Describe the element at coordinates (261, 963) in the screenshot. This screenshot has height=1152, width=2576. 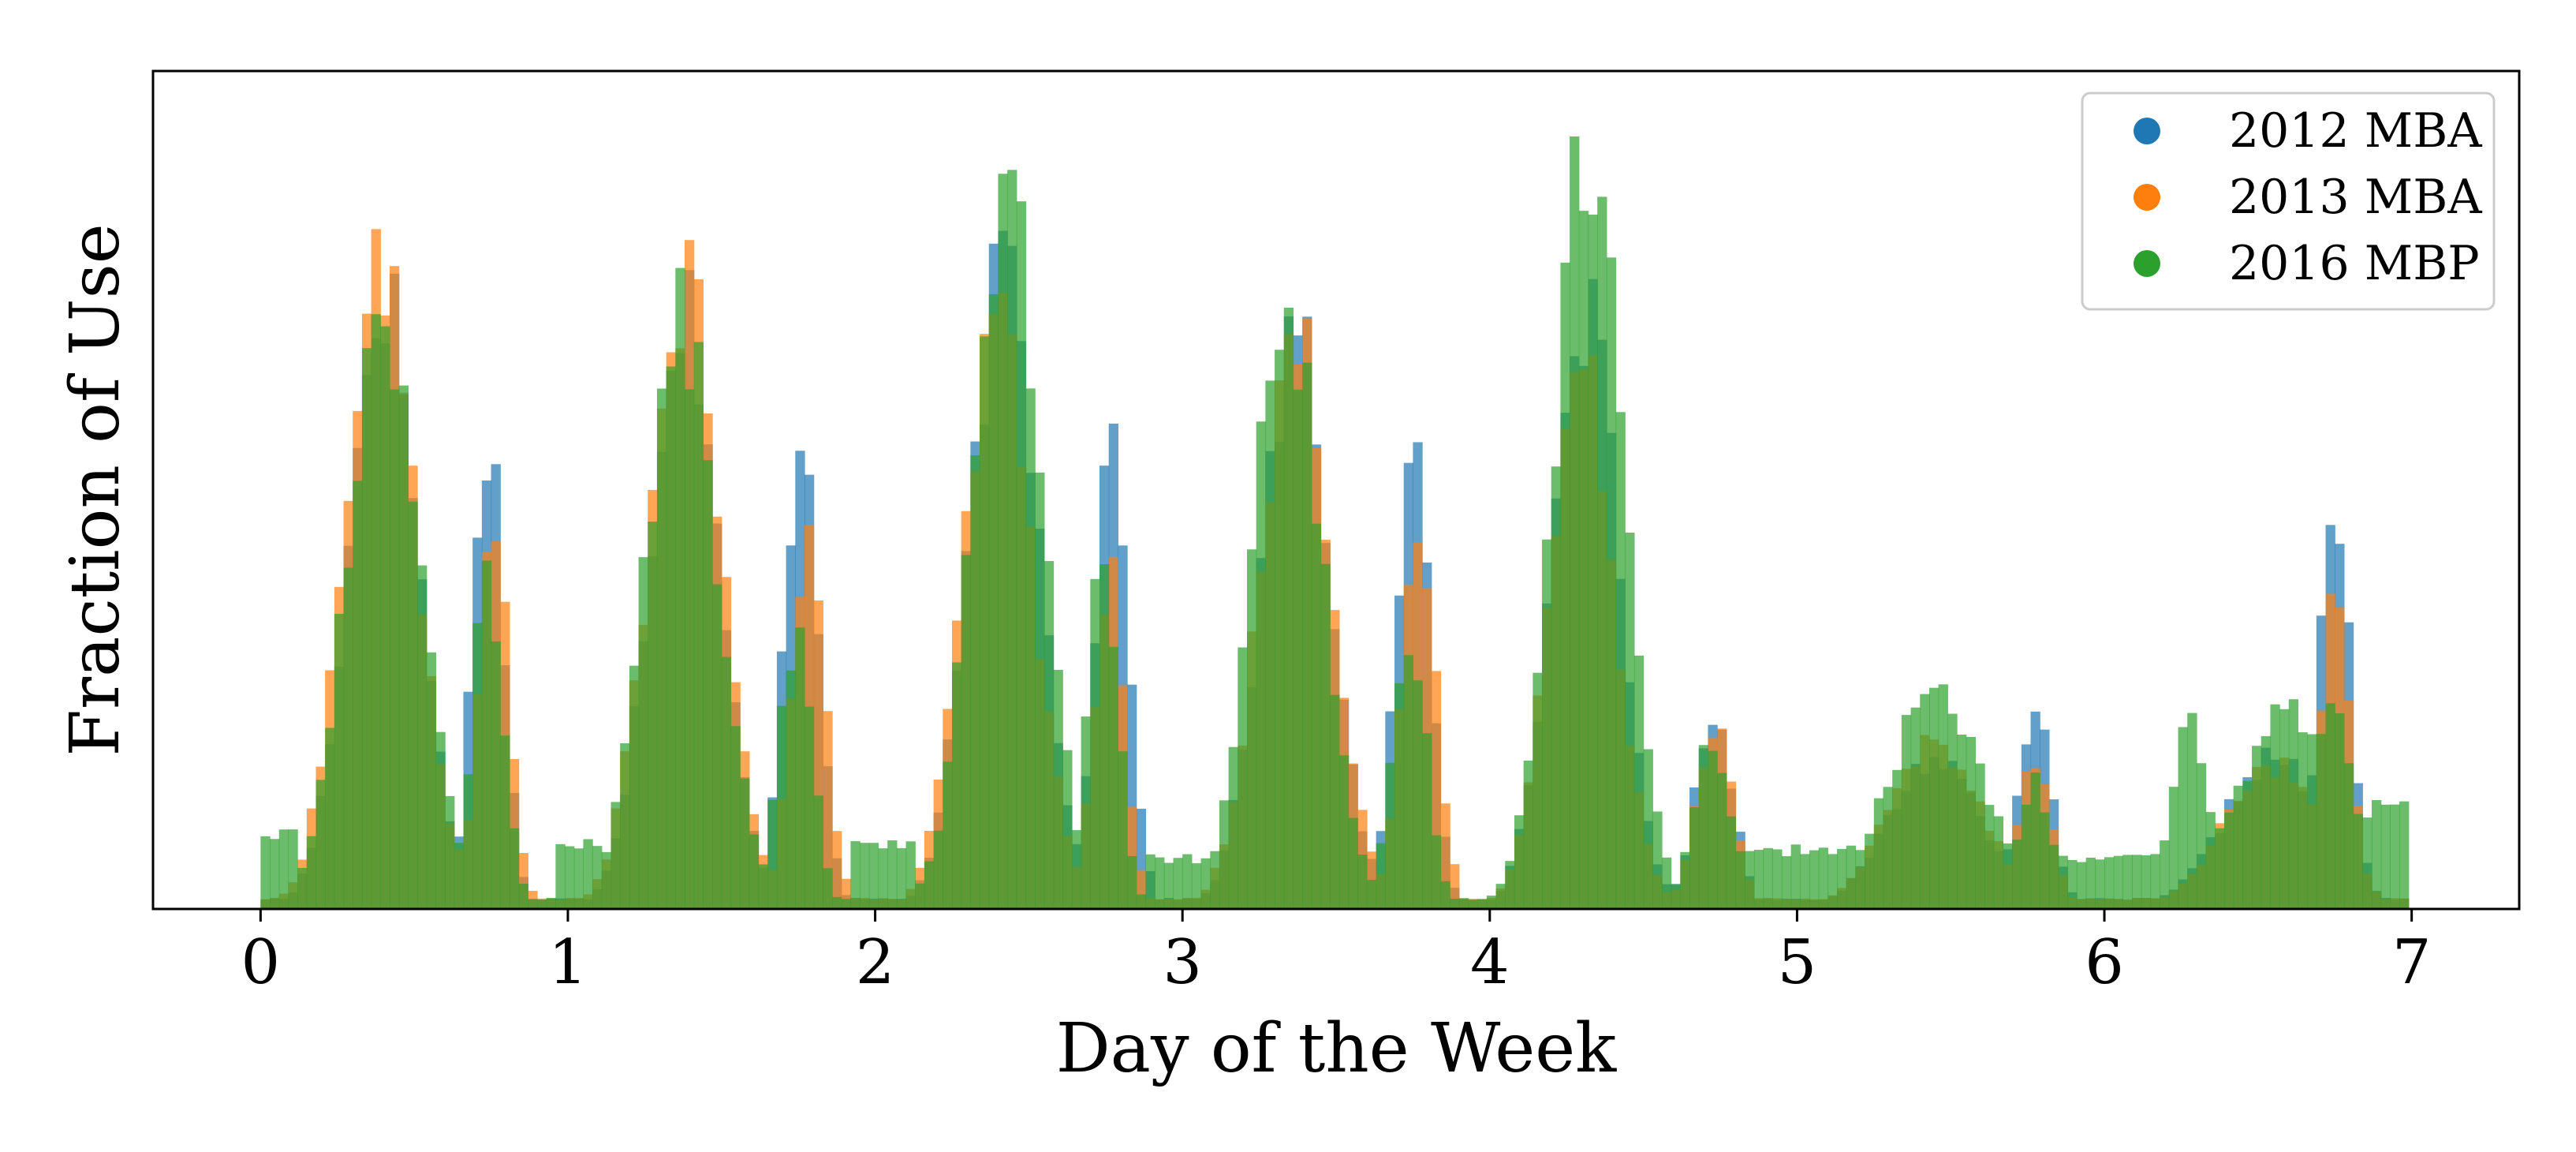
I see `x-tick-label: 0` at that location.